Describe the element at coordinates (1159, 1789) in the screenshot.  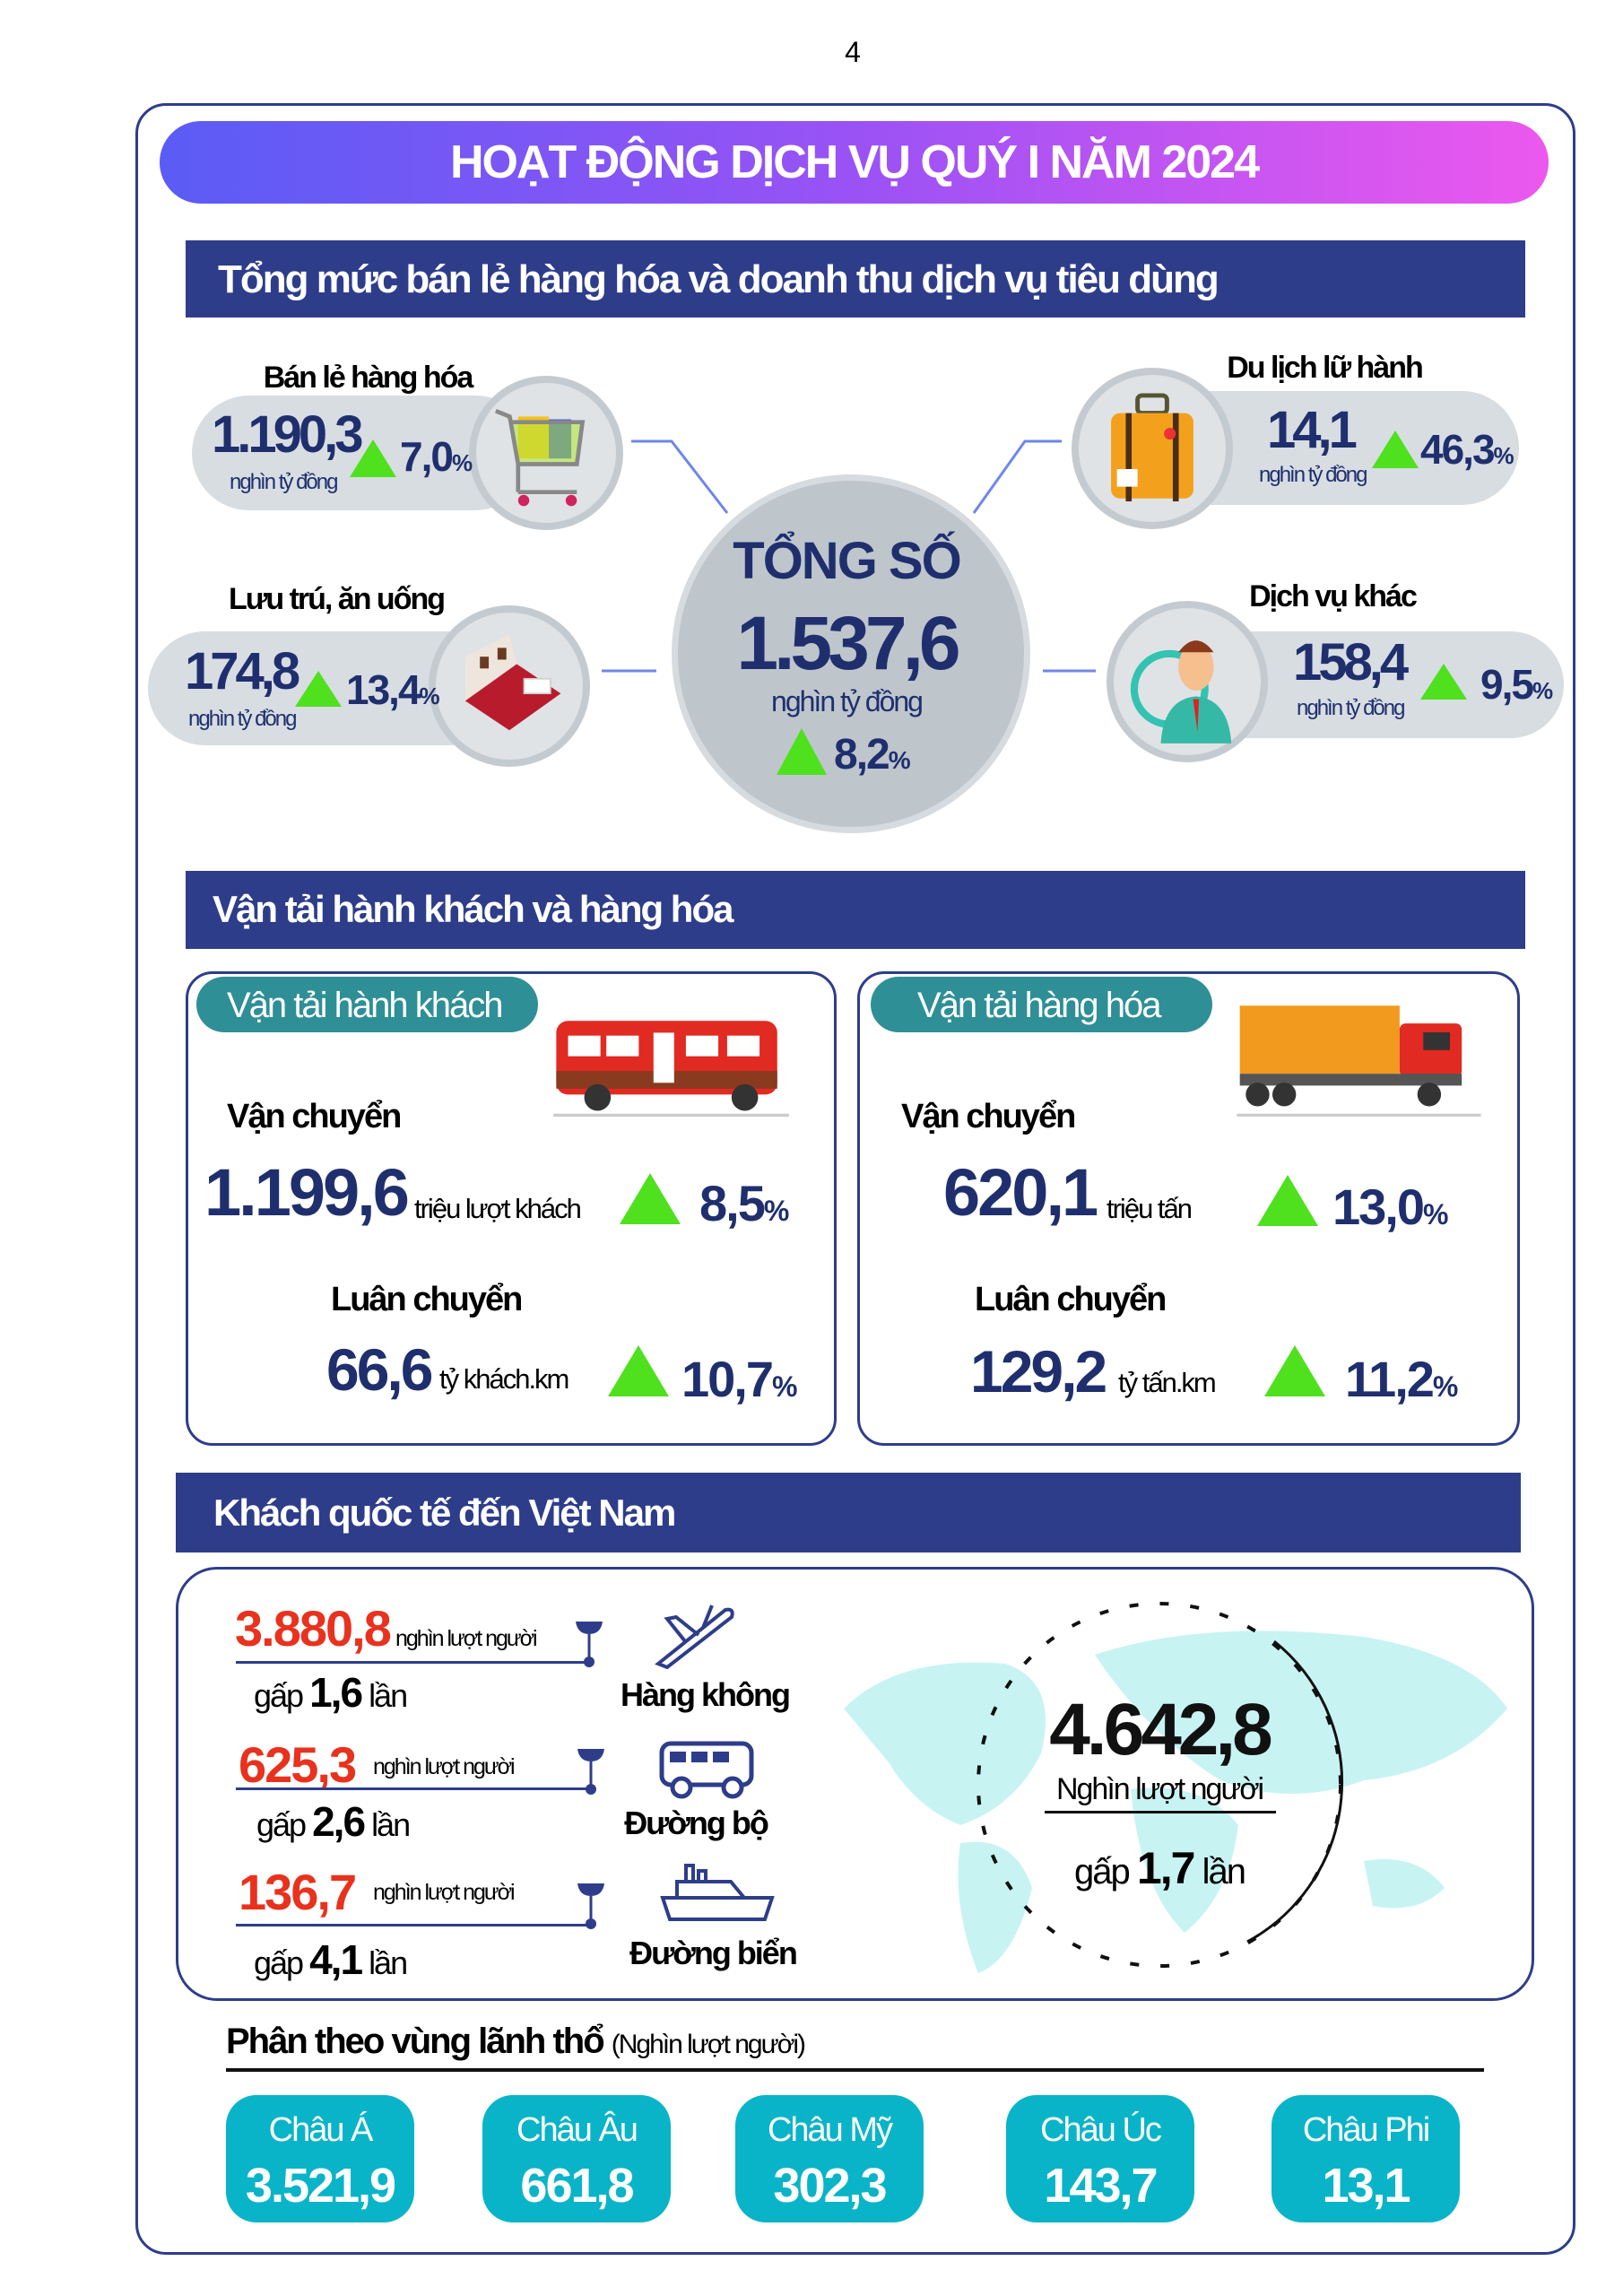
I see `visitors-total-unit: Nghìn lượt người` at that location.